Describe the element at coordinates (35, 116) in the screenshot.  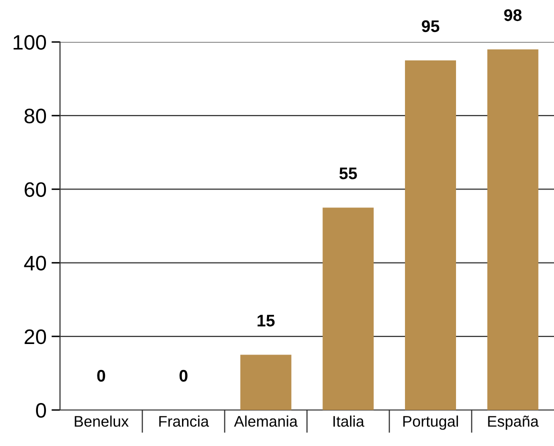
I see `y-tick-label: 80` at that location.